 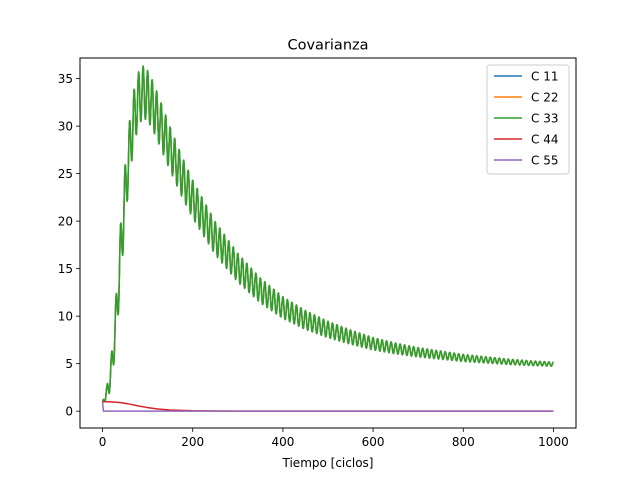 What do you see at coordinates (463, 442) in the screenshot?
I see `x-tick-label: 800` at bounding box center [463, 442].